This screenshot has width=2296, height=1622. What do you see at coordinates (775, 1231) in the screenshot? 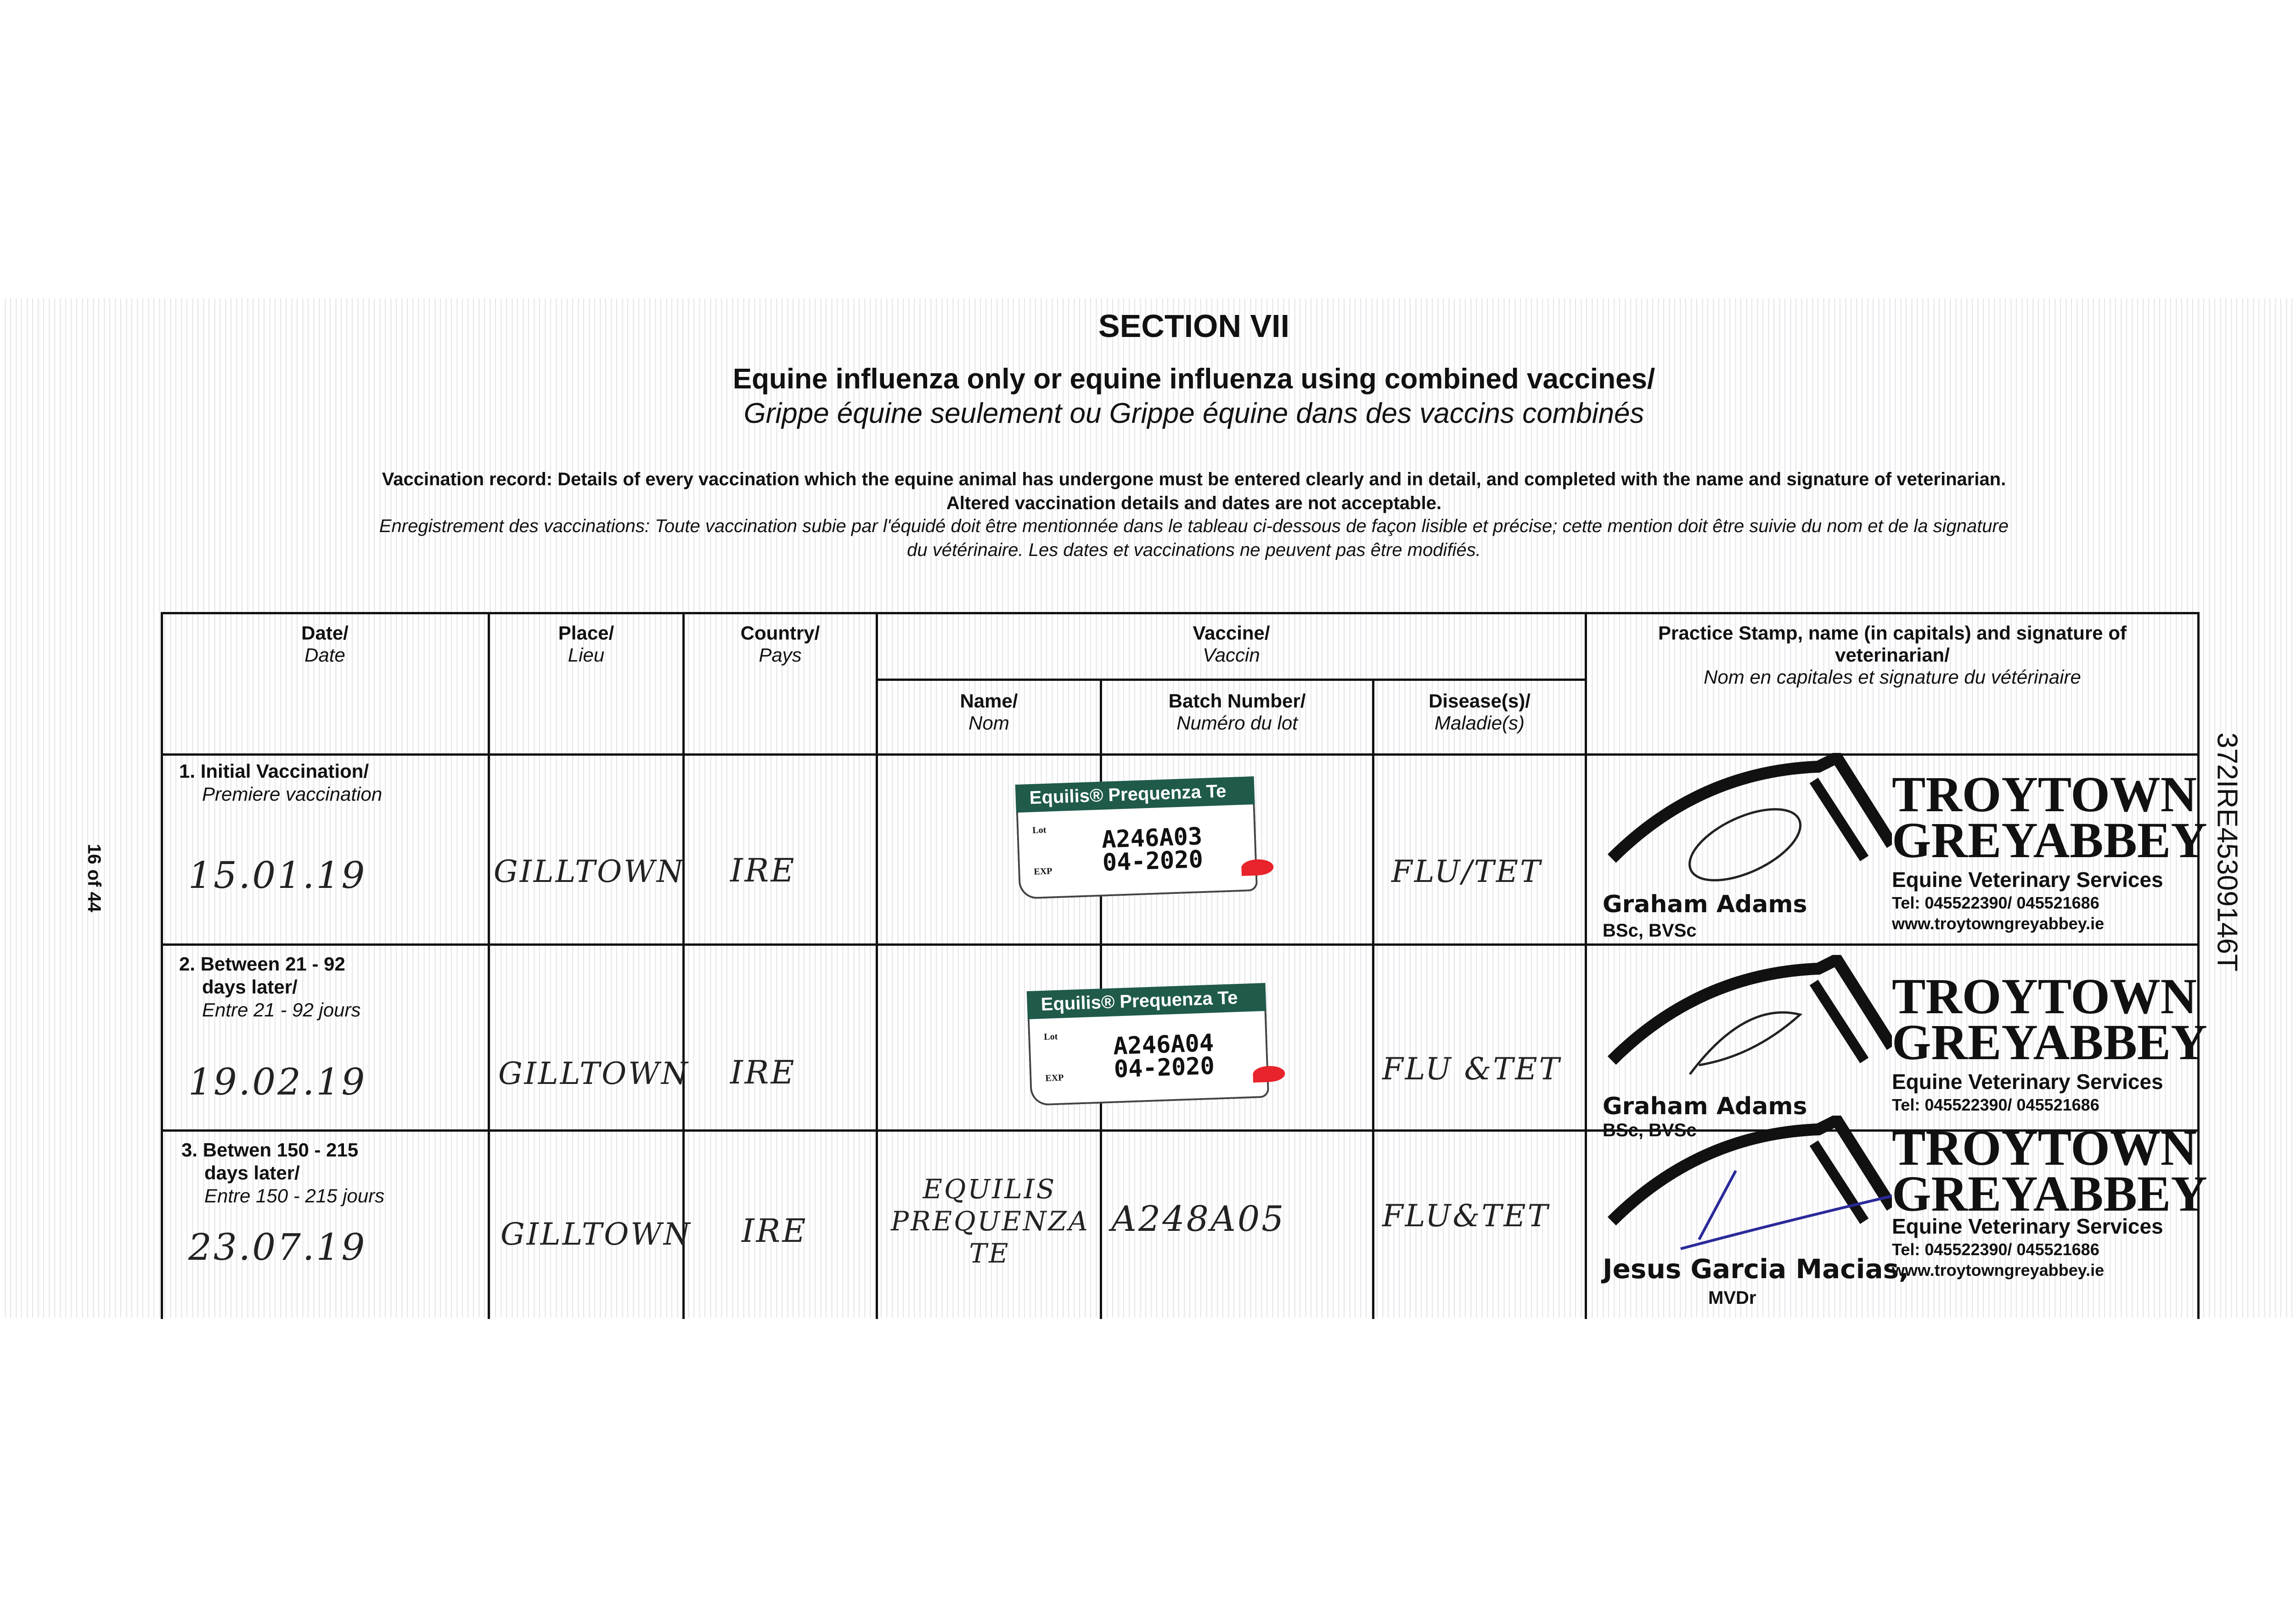
I see `country-3: IRE` at bounding box center [775, 1231].